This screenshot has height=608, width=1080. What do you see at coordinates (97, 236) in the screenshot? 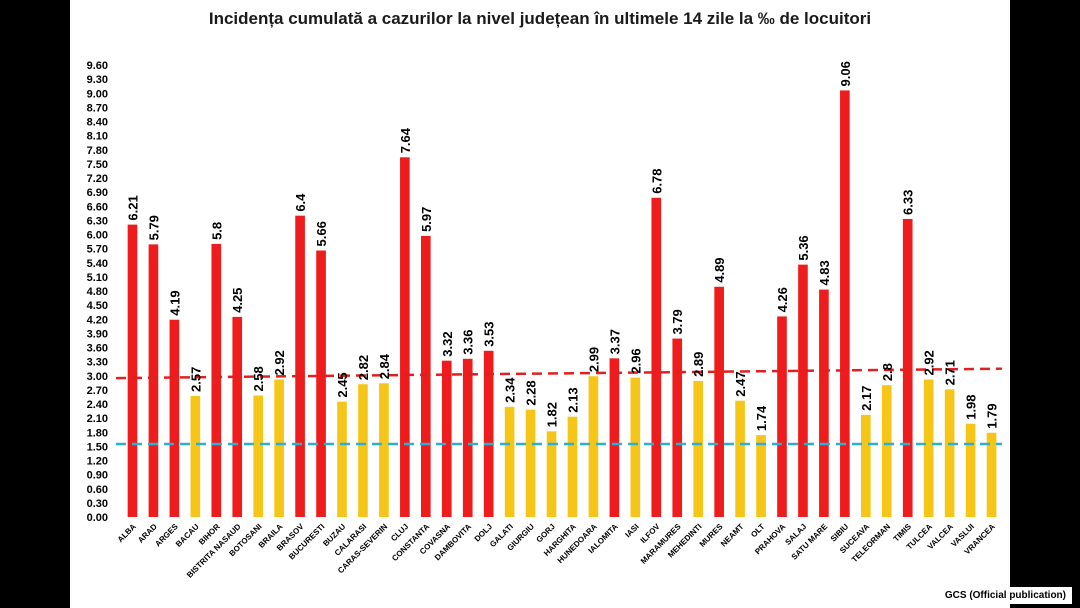
I see `y-tick-label: 6.00` at bounding box center [97, 236].